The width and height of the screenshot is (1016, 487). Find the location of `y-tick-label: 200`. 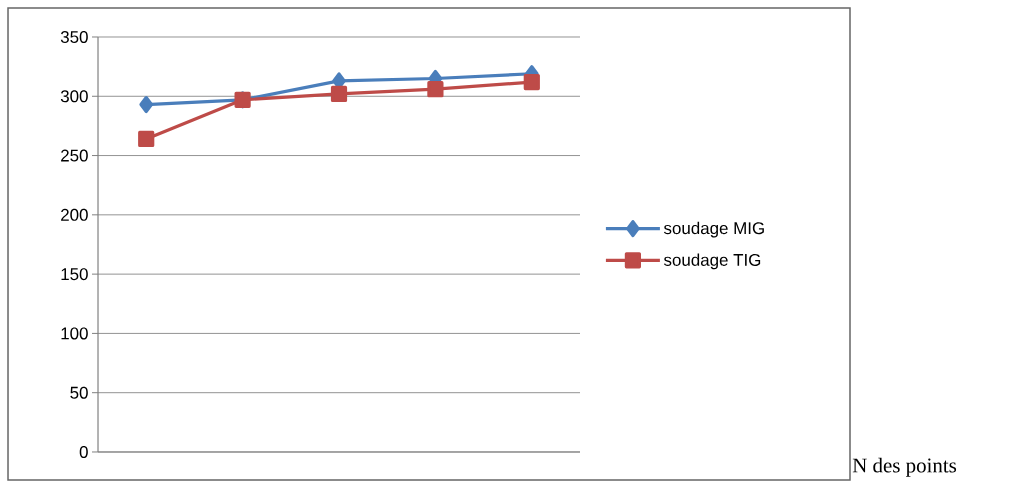

y-tick-label: 200 is located at coordinates (74, 214).